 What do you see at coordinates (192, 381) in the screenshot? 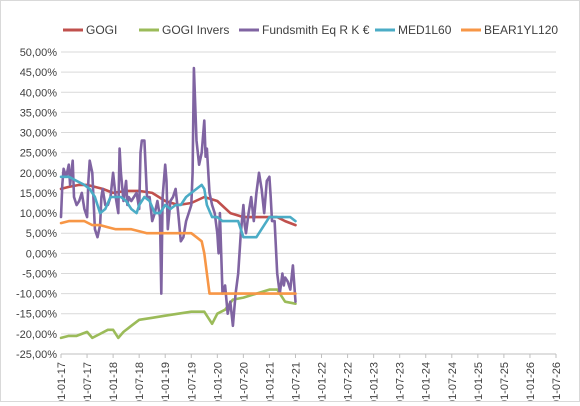
I see `x-tick-label: 01-07-19` at bounding box center [192, 381].